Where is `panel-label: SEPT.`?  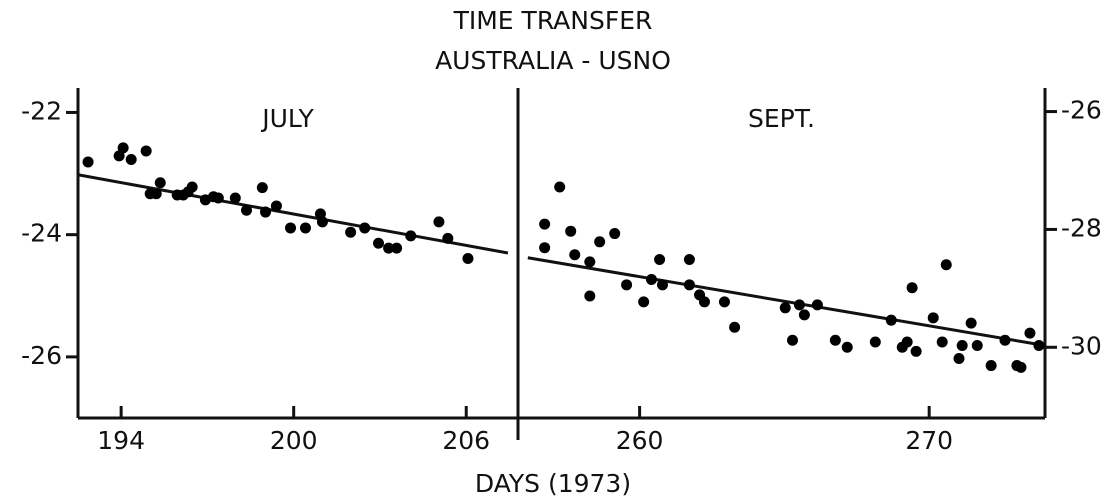
panel-label: SEPT. is located at coordinates (781, 118).